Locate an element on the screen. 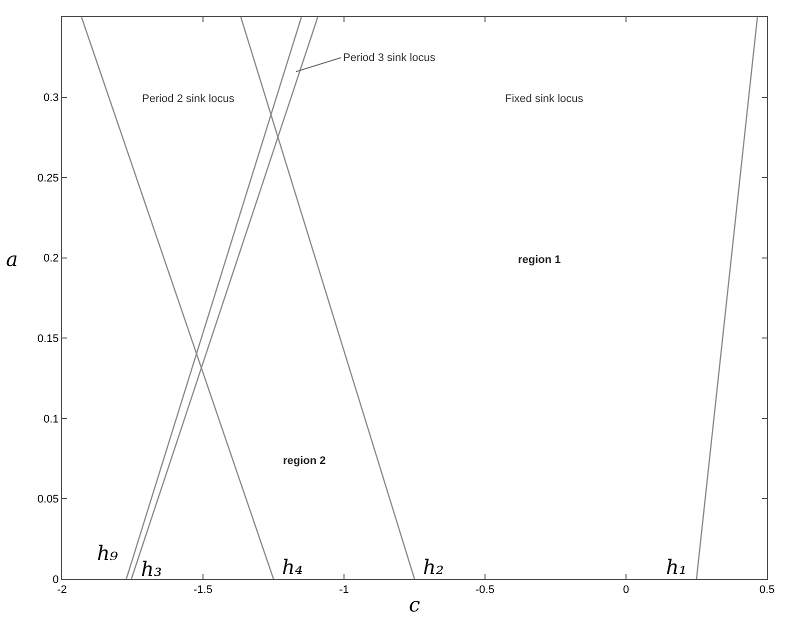  y-tick-label: 0.15 is located at coordinates (48, 338).